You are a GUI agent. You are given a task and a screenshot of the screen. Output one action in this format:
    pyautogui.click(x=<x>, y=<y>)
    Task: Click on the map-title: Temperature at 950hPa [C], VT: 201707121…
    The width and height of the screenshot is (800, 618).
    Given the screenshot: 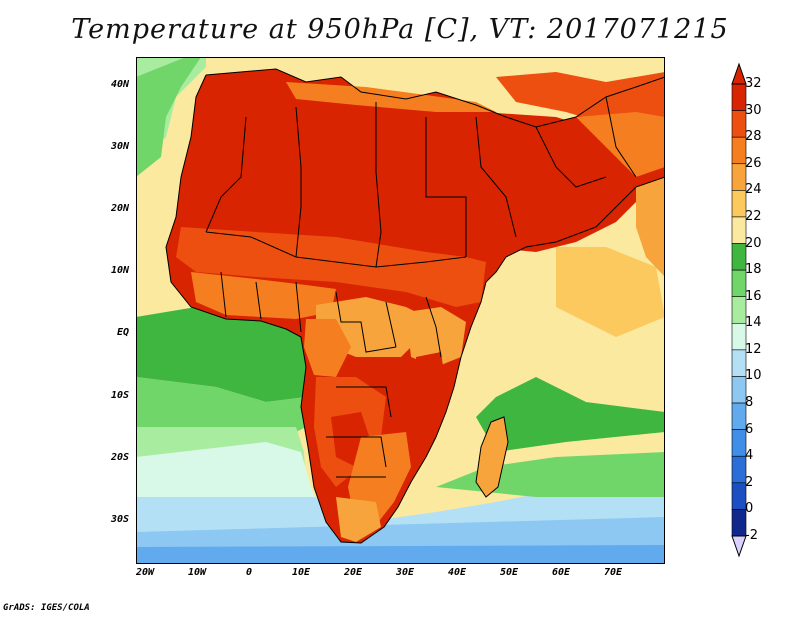 What is the action you would take?
    pyautogui.click(x=400, y=29)
    